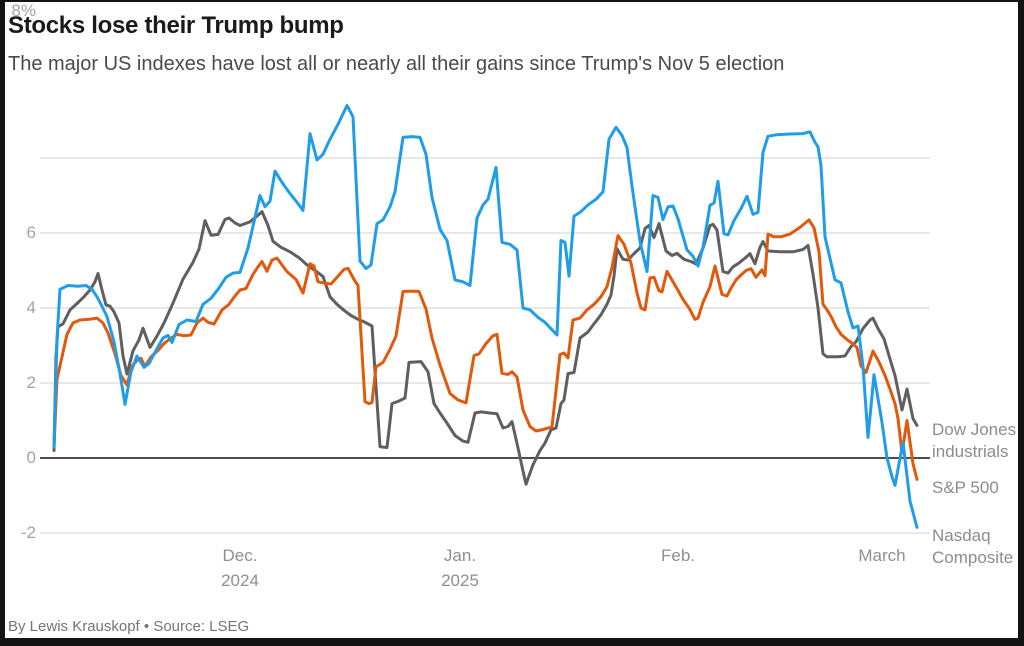 This screenshot has width=1024, height=646. What do you see at coordinates (31, 457) in the screenshot?
I see `y-axis-label-0: 0` at bounding box center [31, 457].